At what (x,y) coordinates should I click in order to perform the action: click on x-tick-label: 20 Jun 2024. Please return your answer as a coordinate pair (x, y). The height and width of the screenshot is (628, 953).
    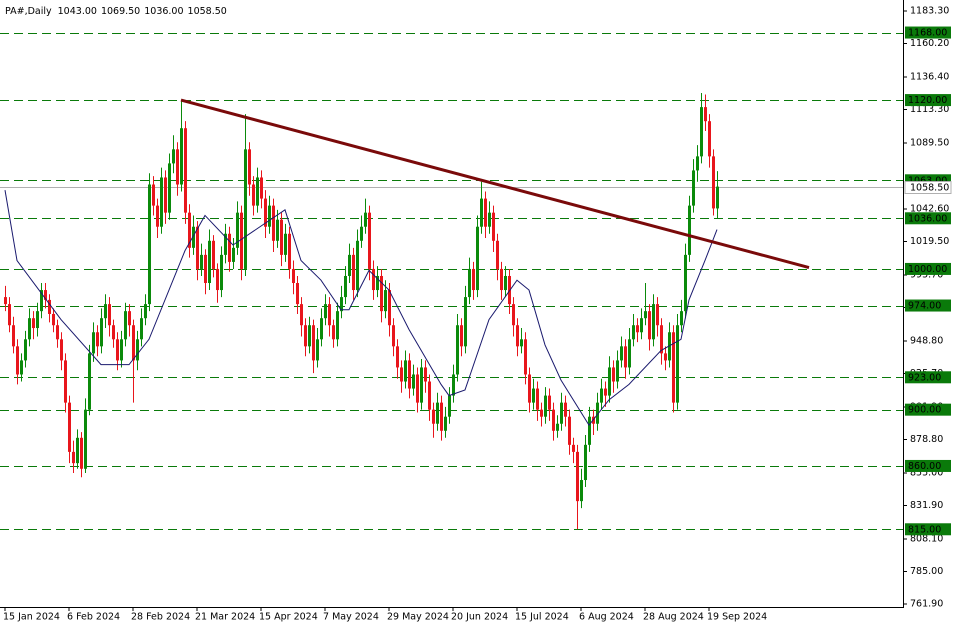
    Looking at the image, I should click on (479, 617).